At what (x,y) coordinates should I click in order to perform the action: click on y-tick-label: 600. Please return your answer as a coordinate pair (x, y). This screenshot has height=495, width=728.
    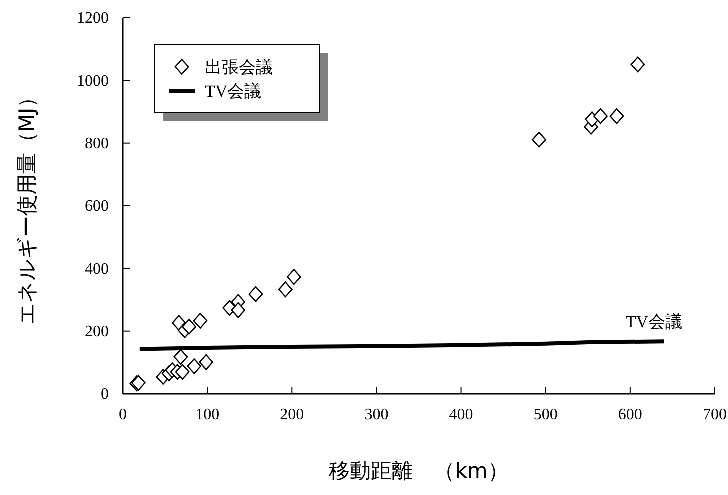
    Looking at the image, I should click on (97, 207).